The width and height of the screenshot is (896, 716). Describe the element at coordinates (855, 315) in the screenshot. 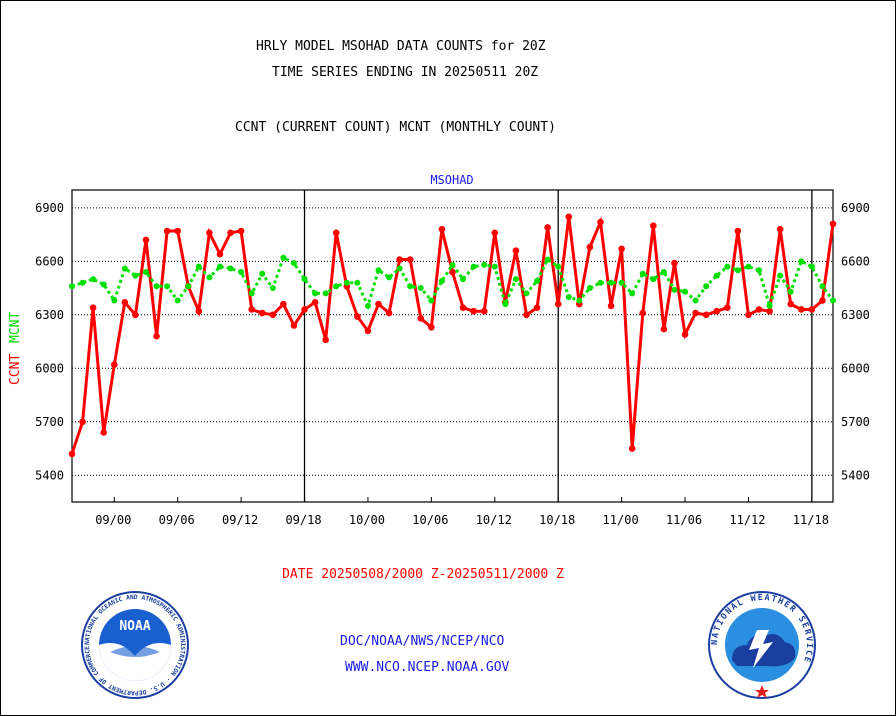

I see `y-tick-label-right: 6300` at that location.